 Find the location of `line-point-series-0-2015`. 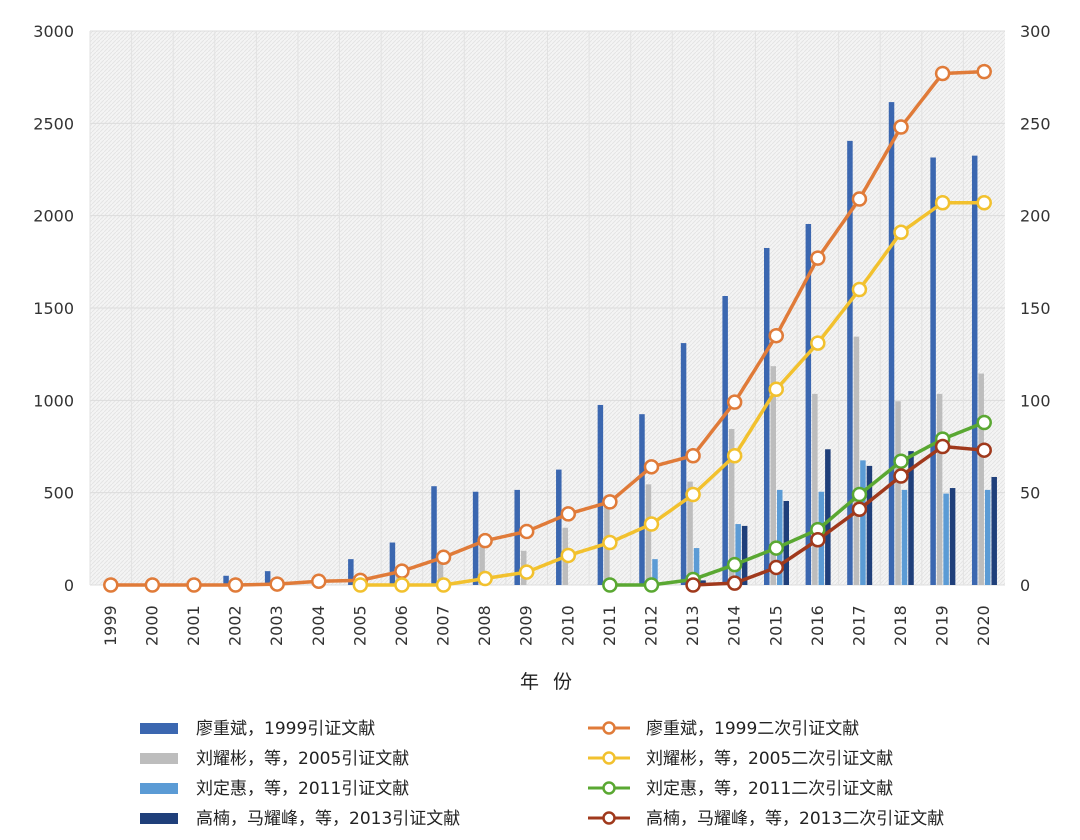

line-point-series-0-2015 is located at coordinates (776, 335).